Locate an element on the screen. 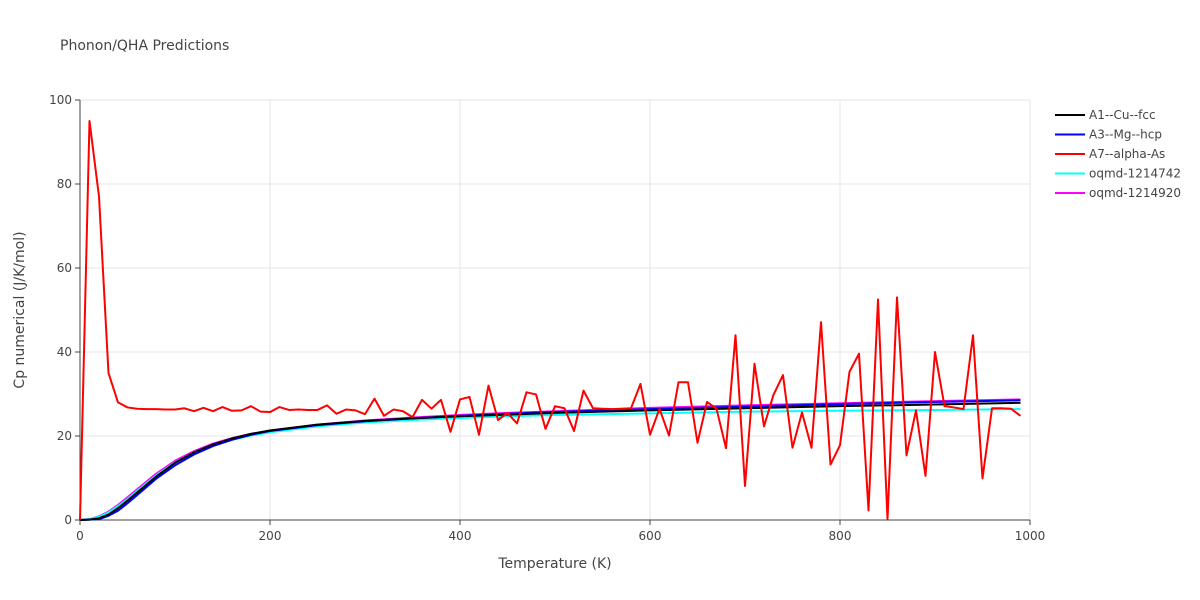 This screenshot has height=600, width=1200. y-tick-labels: 0 20 40 60 80 100 is located at coordinates (64, 310).